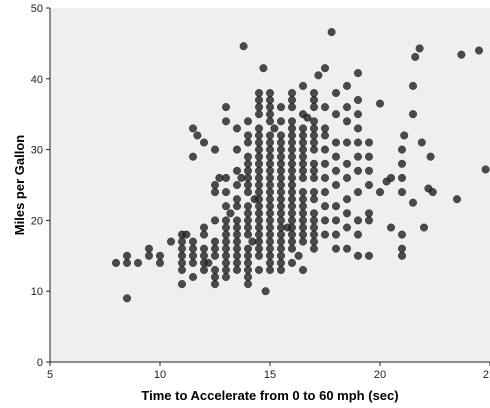 The height and width of the screenshot is (408, 490). I want to click on x-tick-label: 2, so click(486, 375).